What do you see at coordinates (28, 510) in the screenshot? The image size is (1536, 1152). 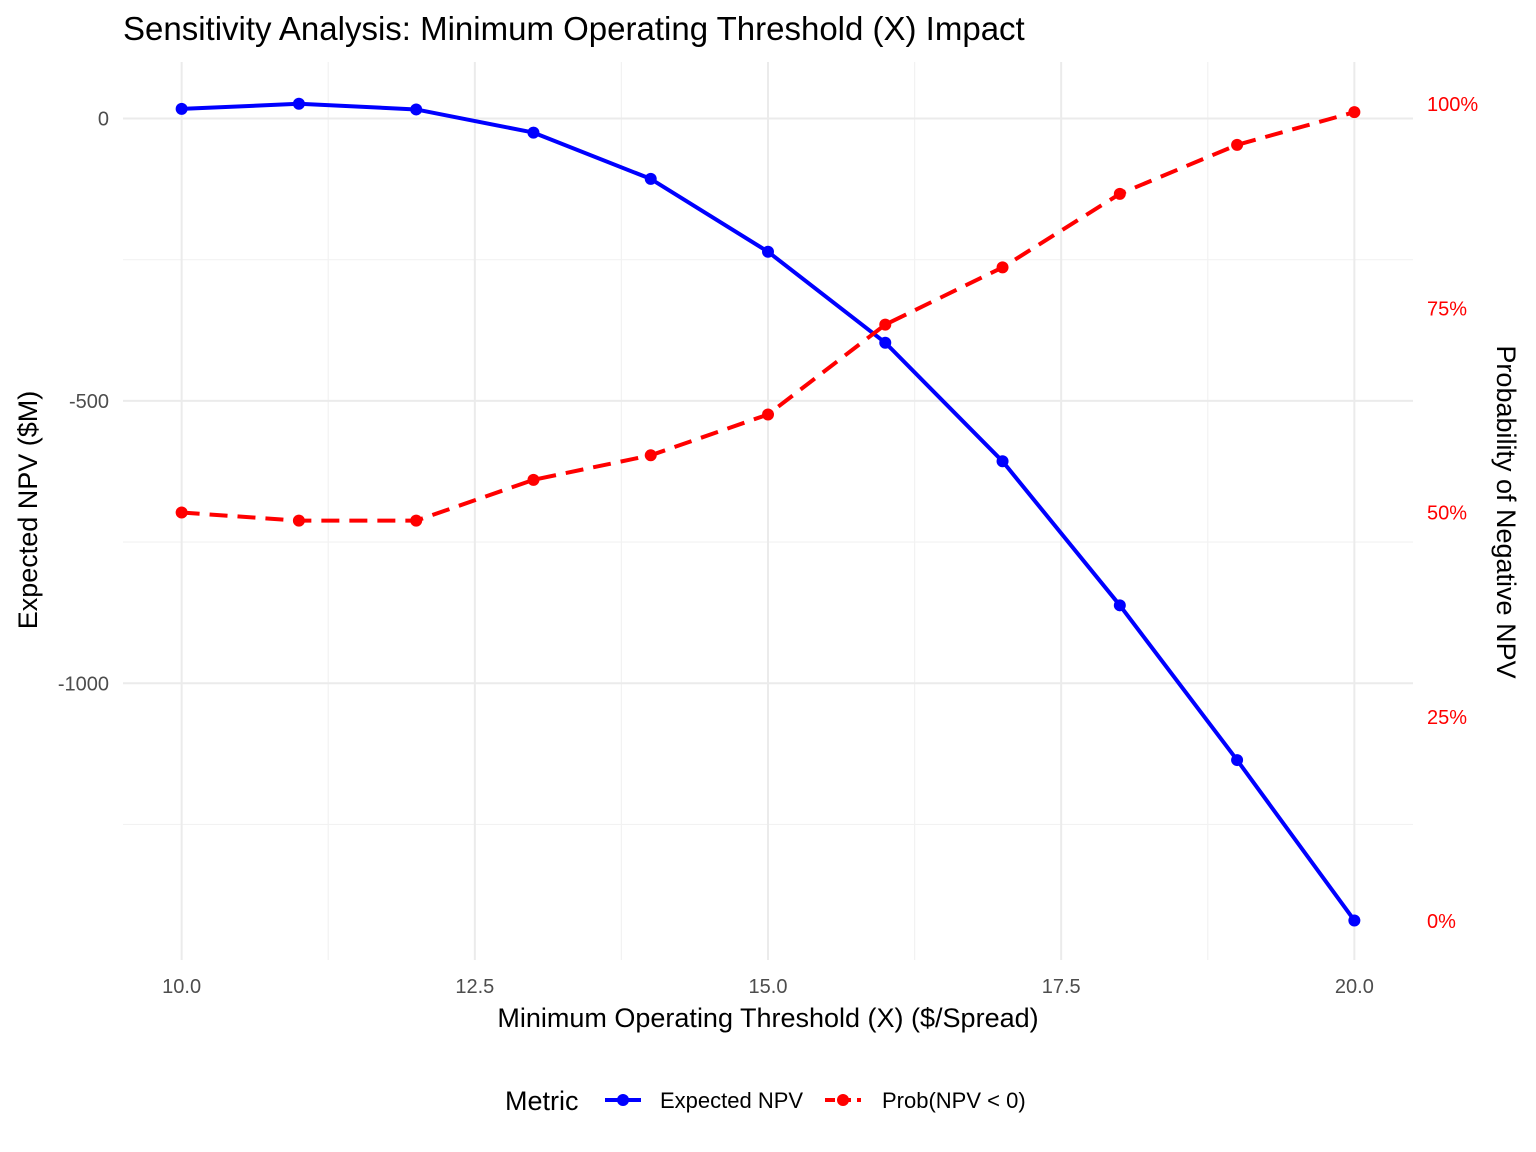 I see `y-axis-title: Expected NPV ($M)` at bounding box center [28, 510].